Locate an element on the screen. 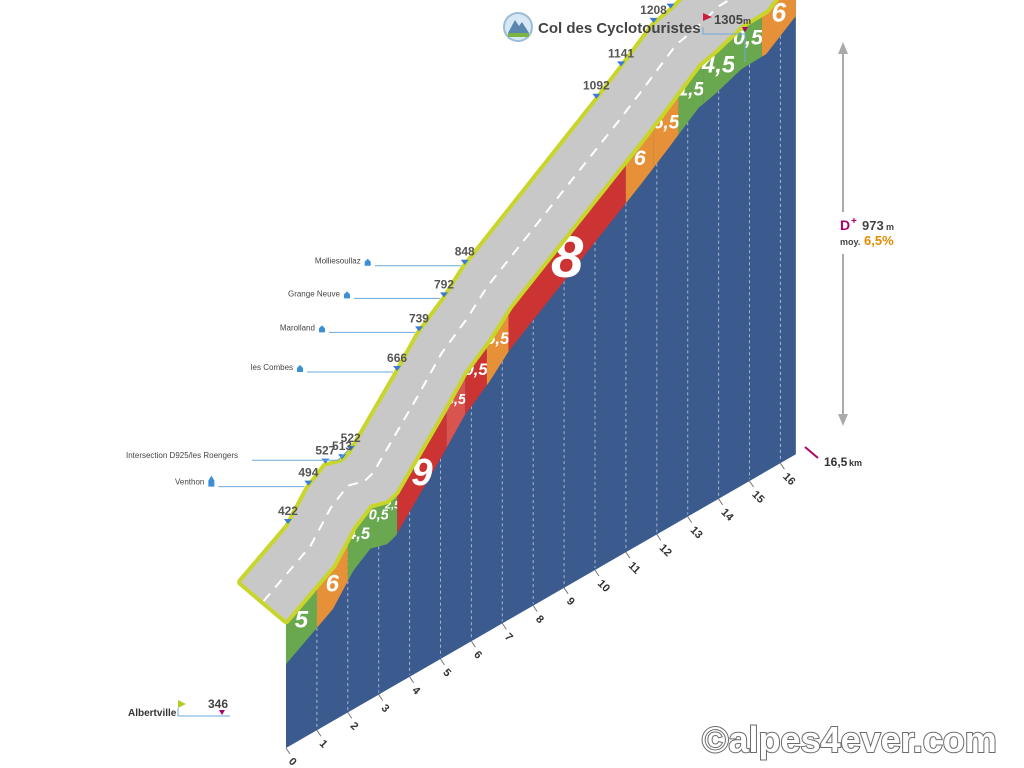  gradient-label-3: 0,5 is located at coordinates (379, 515).